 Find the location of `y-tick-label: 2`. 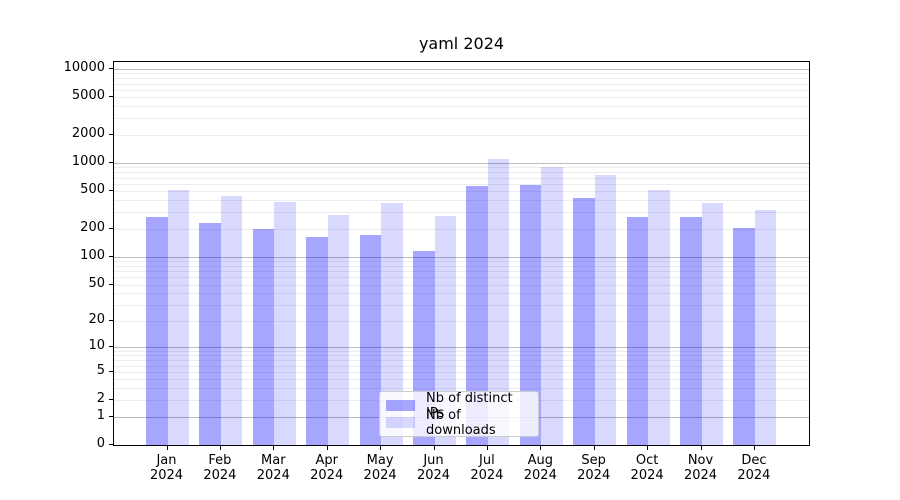

y-tick-label: 2 is located at coordinates (100, 399).